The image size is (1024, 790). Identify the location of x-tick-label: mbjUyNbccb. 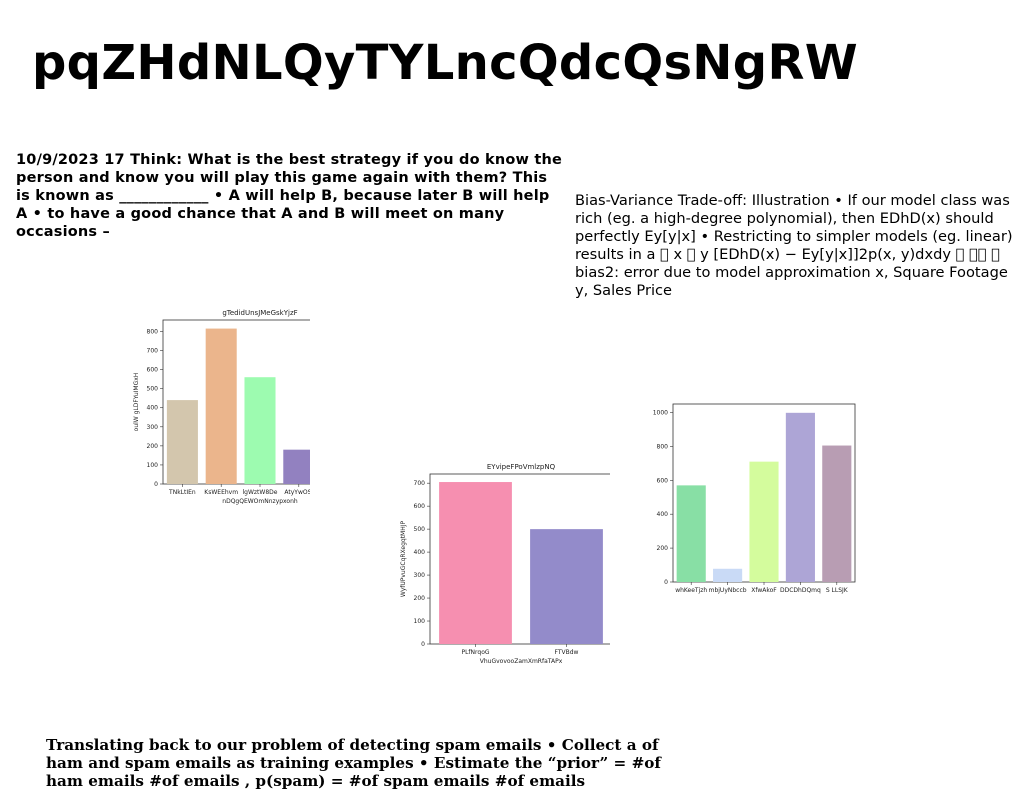
(728, 590).